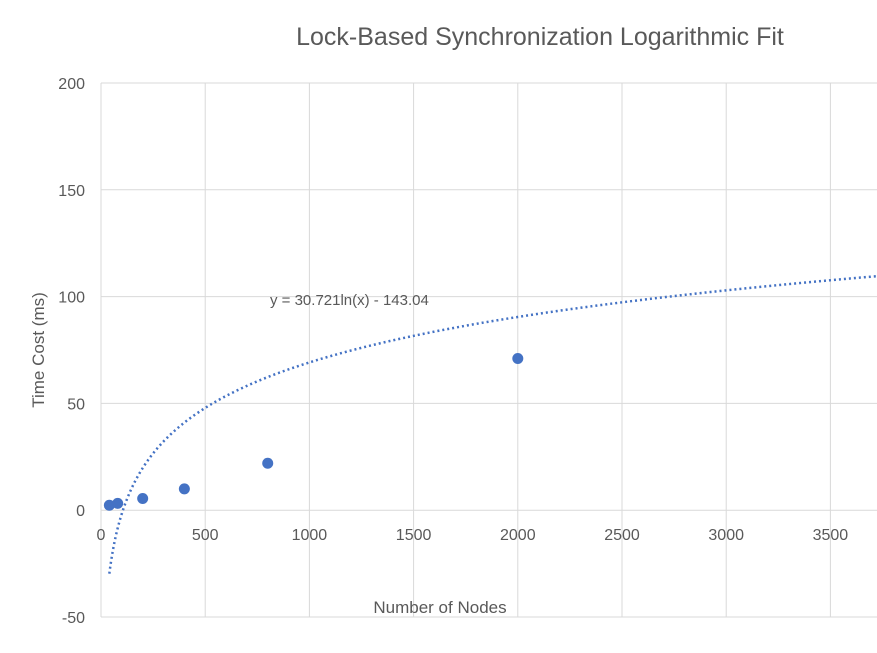  Describe the element at coordinates (71, 84) in the screenshot. I see `y-tick-label: 200` at that location.